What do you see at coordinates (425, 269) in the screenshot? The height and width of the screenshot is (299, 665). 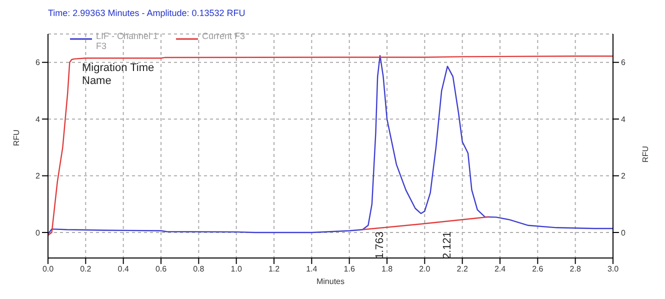 I see `x-tick-label: 2.0` at bounding box center [425, 269].